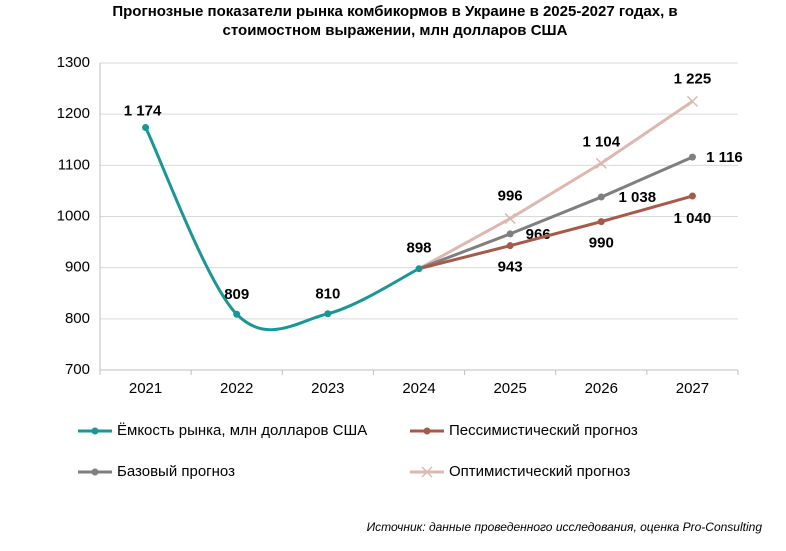 This screenshot has height=551, width=786. What do you see at coordinates (74, 164) in the screenshot?
I see `y-tick-label: 1100` at bounding box center [74, 164].